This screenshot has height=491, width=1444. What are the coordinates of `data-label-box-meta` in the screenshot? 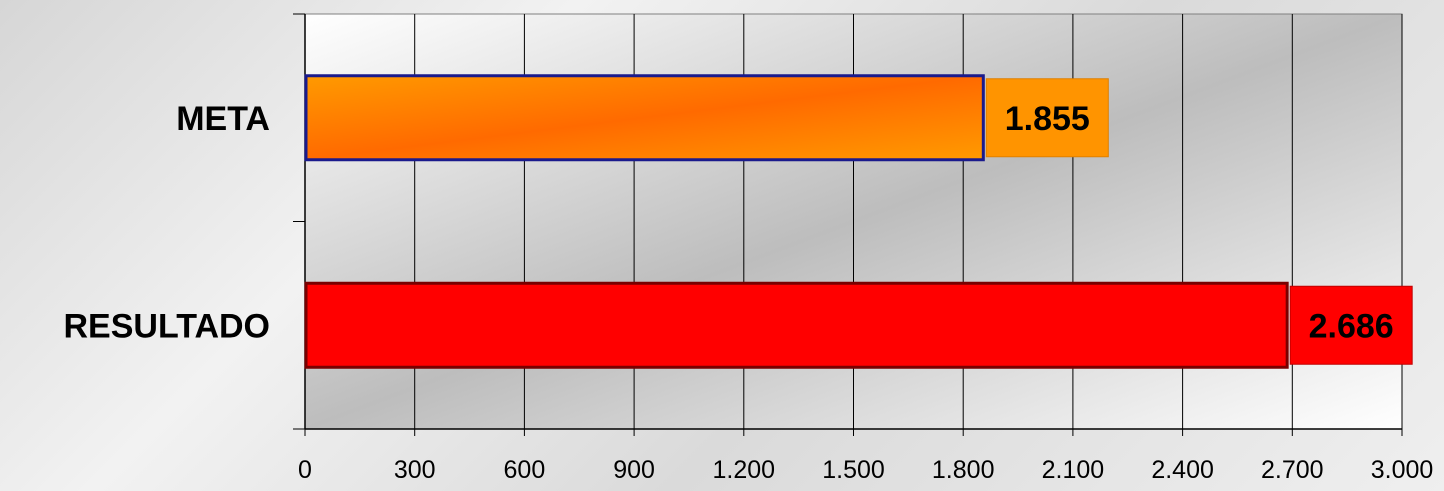 It's located at (1047, 118).